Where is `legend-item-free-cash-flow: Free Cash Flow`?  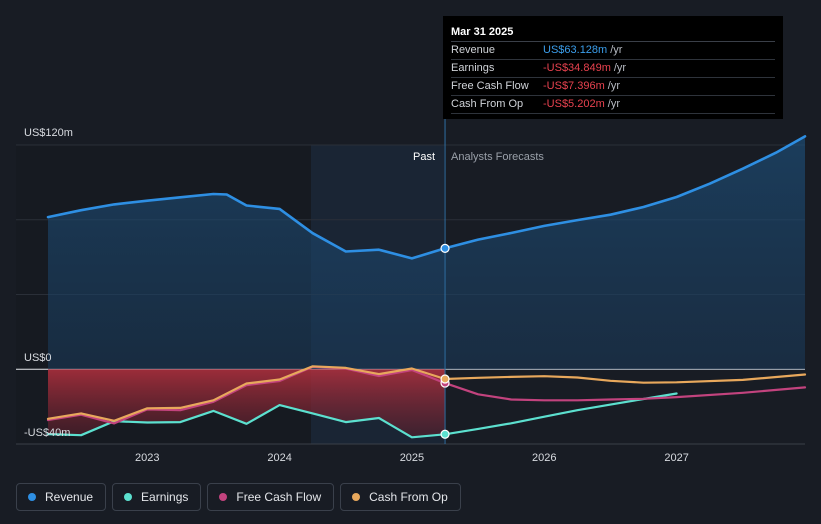
legend-item-free-cash-flow: Free Cash Flow is located at coordinates (271, 497).